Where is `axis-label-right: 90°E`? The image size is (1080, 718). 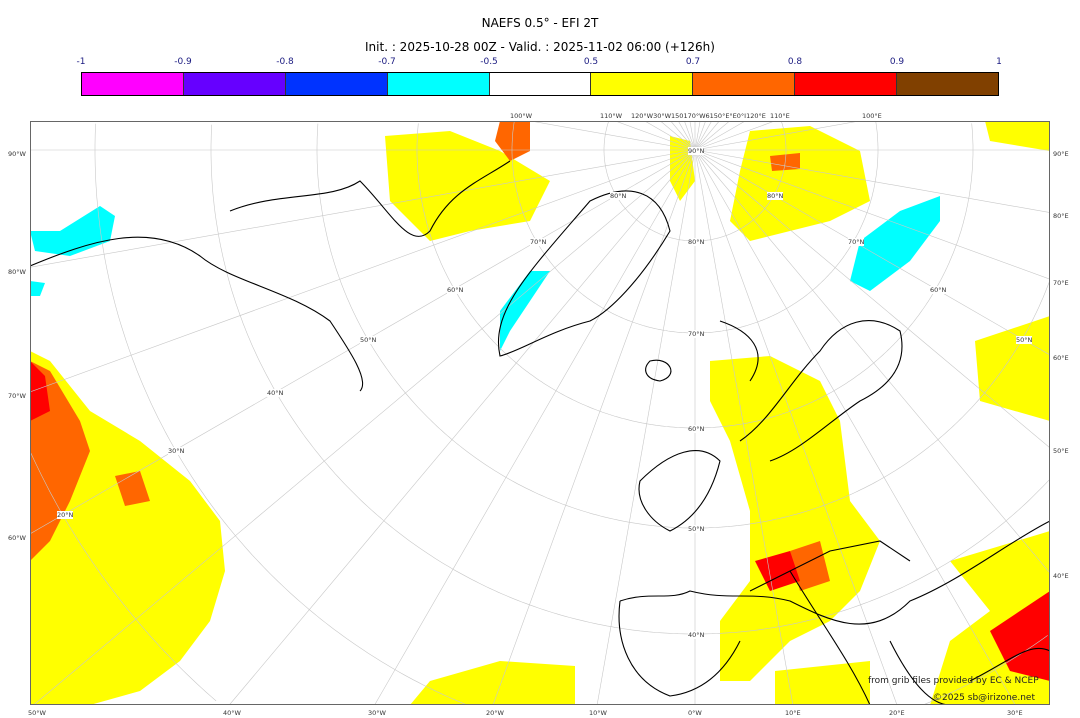
axis-label-right: 90°E is located at coordinates (1061, 154).